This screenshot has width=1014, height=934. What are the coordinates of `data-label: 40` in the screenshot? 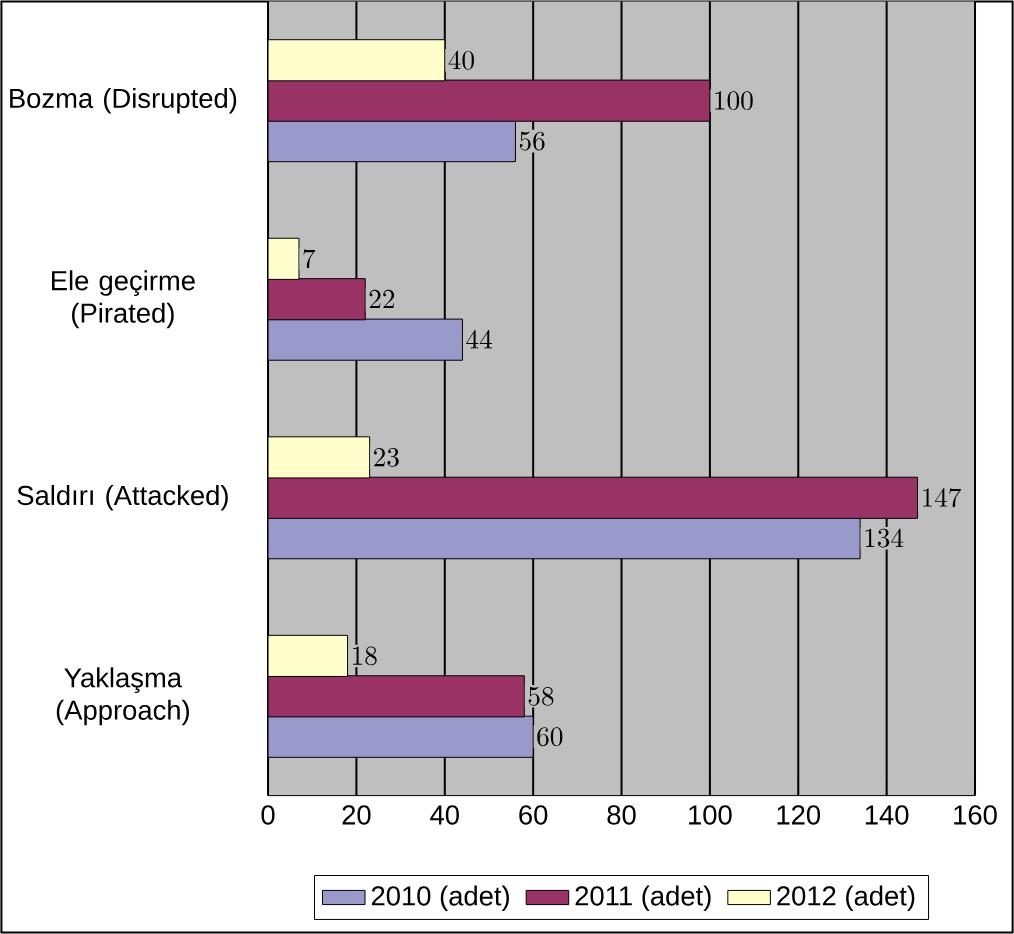 It's located at (461, 60).